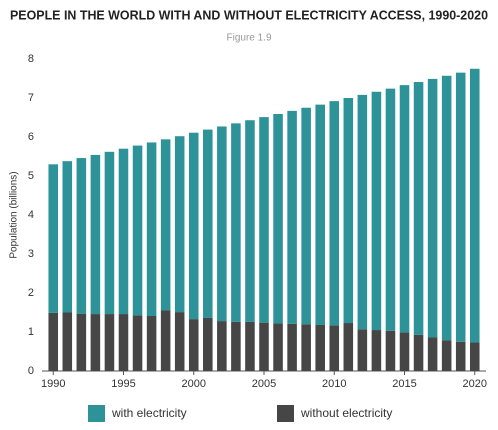 This screenshot has height=430, width=498. I want to click on y-tick-label: 3, so click(31, 254).